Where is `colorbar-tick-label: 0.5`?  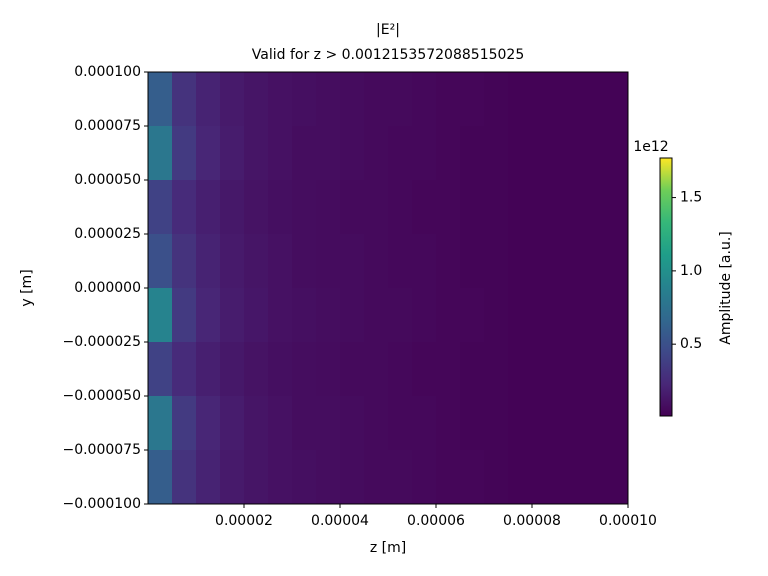 colorbar-tick-label: 0.5 is located at coordinates (691, 344).